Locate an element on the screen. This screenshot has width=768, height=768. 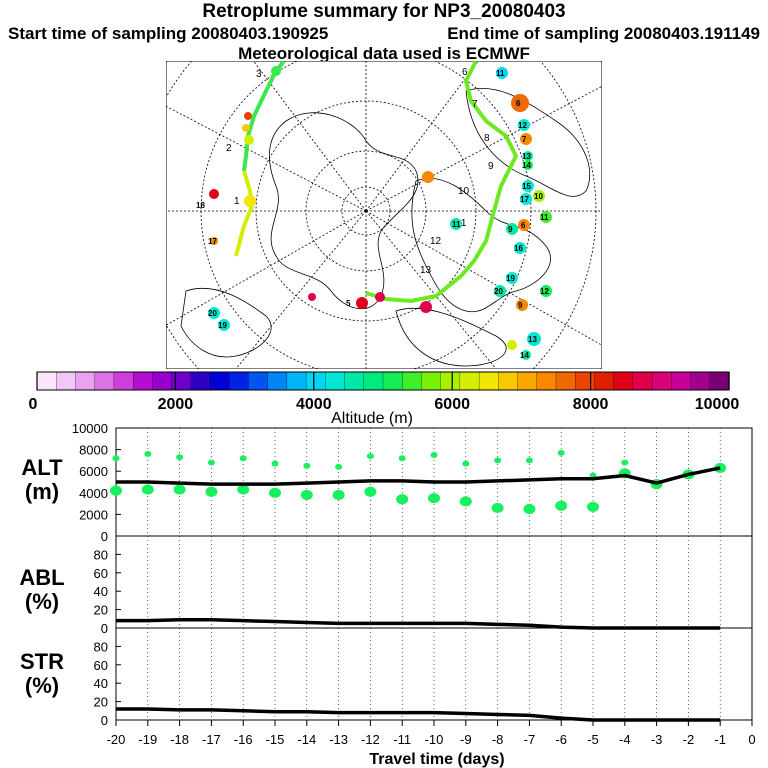
x-tick-label: -8 is located at coordinates (498, 739).